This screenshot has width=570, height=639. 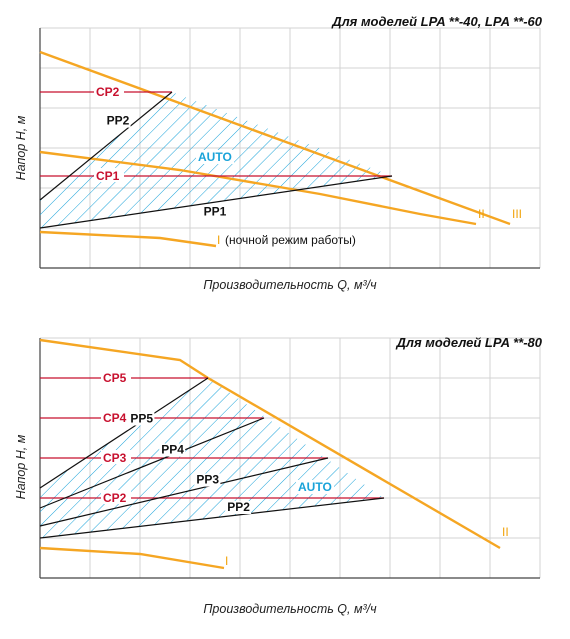 What do you see at coordinates (124, 433) in the screenshot?
I see `pp-line-PP5` at bounding box center [124, 433].